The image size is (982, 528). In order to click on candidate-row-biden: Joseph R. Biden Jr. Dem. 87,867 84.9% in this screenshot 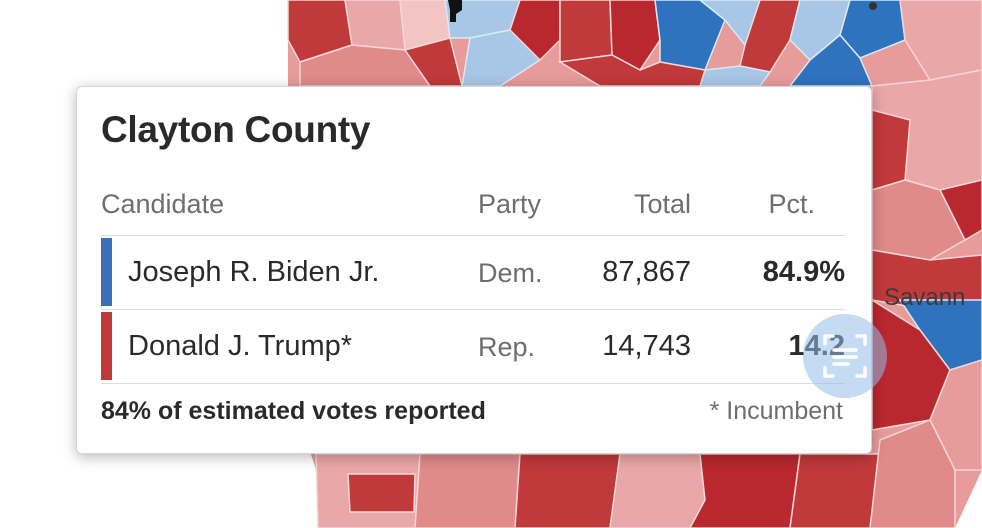, I will do `click(473, 272)`.